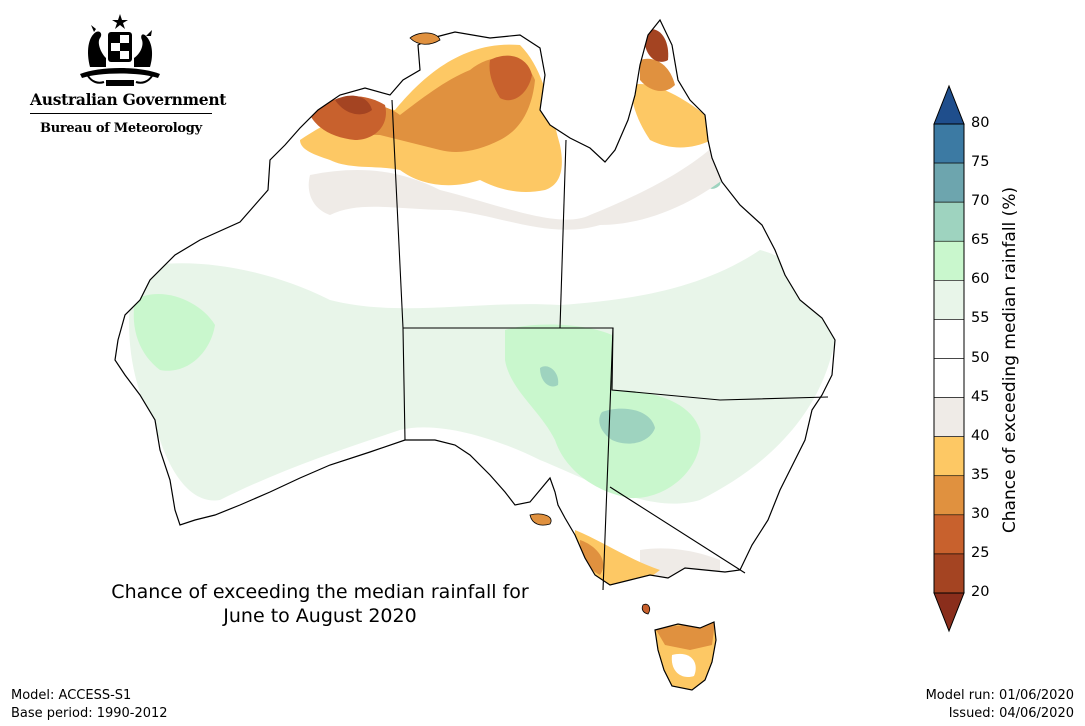 This screenshot has height=726, width=1085. What do you see at coordinates (71, 695) in the screenshot?
I see `model-label: Model: ACCESS-S1` at bounding box center [71, 695].